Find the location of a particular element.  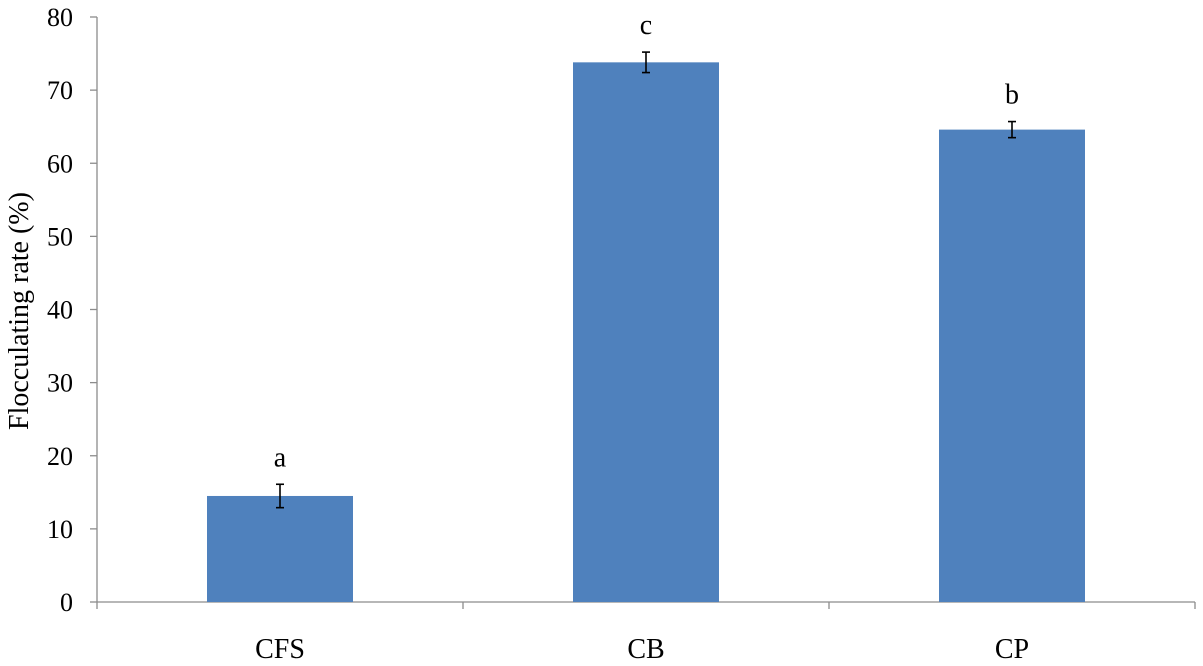

y-tick-label: 70 is located at coordinates (60, 90).